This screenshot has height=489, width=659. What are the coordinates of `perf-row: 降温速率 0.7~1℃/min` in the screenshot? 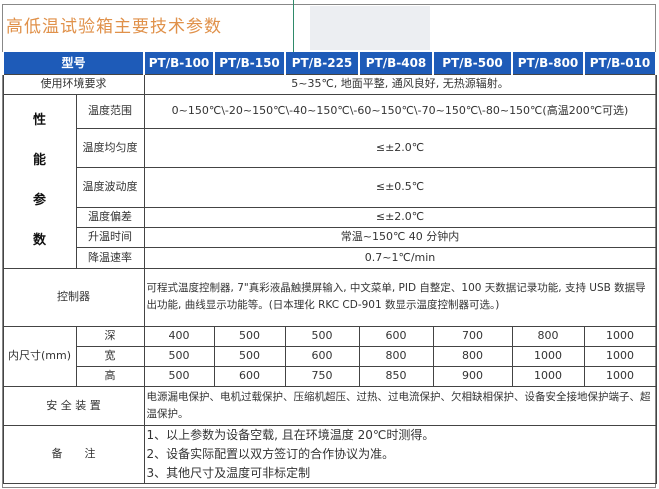 It's located at (330, 257).